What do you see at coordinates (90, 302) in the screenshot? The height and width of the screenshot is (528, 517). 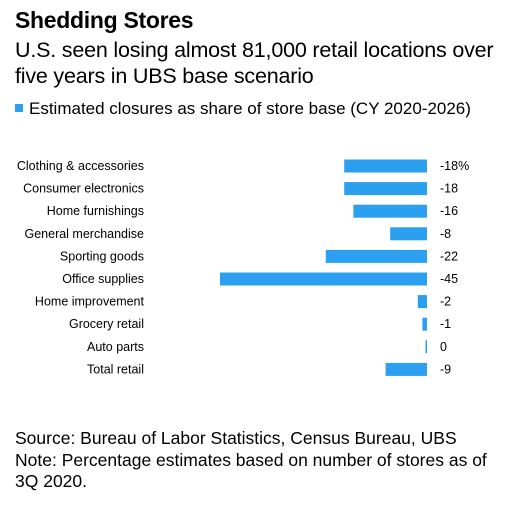 I see `category-label: Home improvement` at bounding box center [90, 302].